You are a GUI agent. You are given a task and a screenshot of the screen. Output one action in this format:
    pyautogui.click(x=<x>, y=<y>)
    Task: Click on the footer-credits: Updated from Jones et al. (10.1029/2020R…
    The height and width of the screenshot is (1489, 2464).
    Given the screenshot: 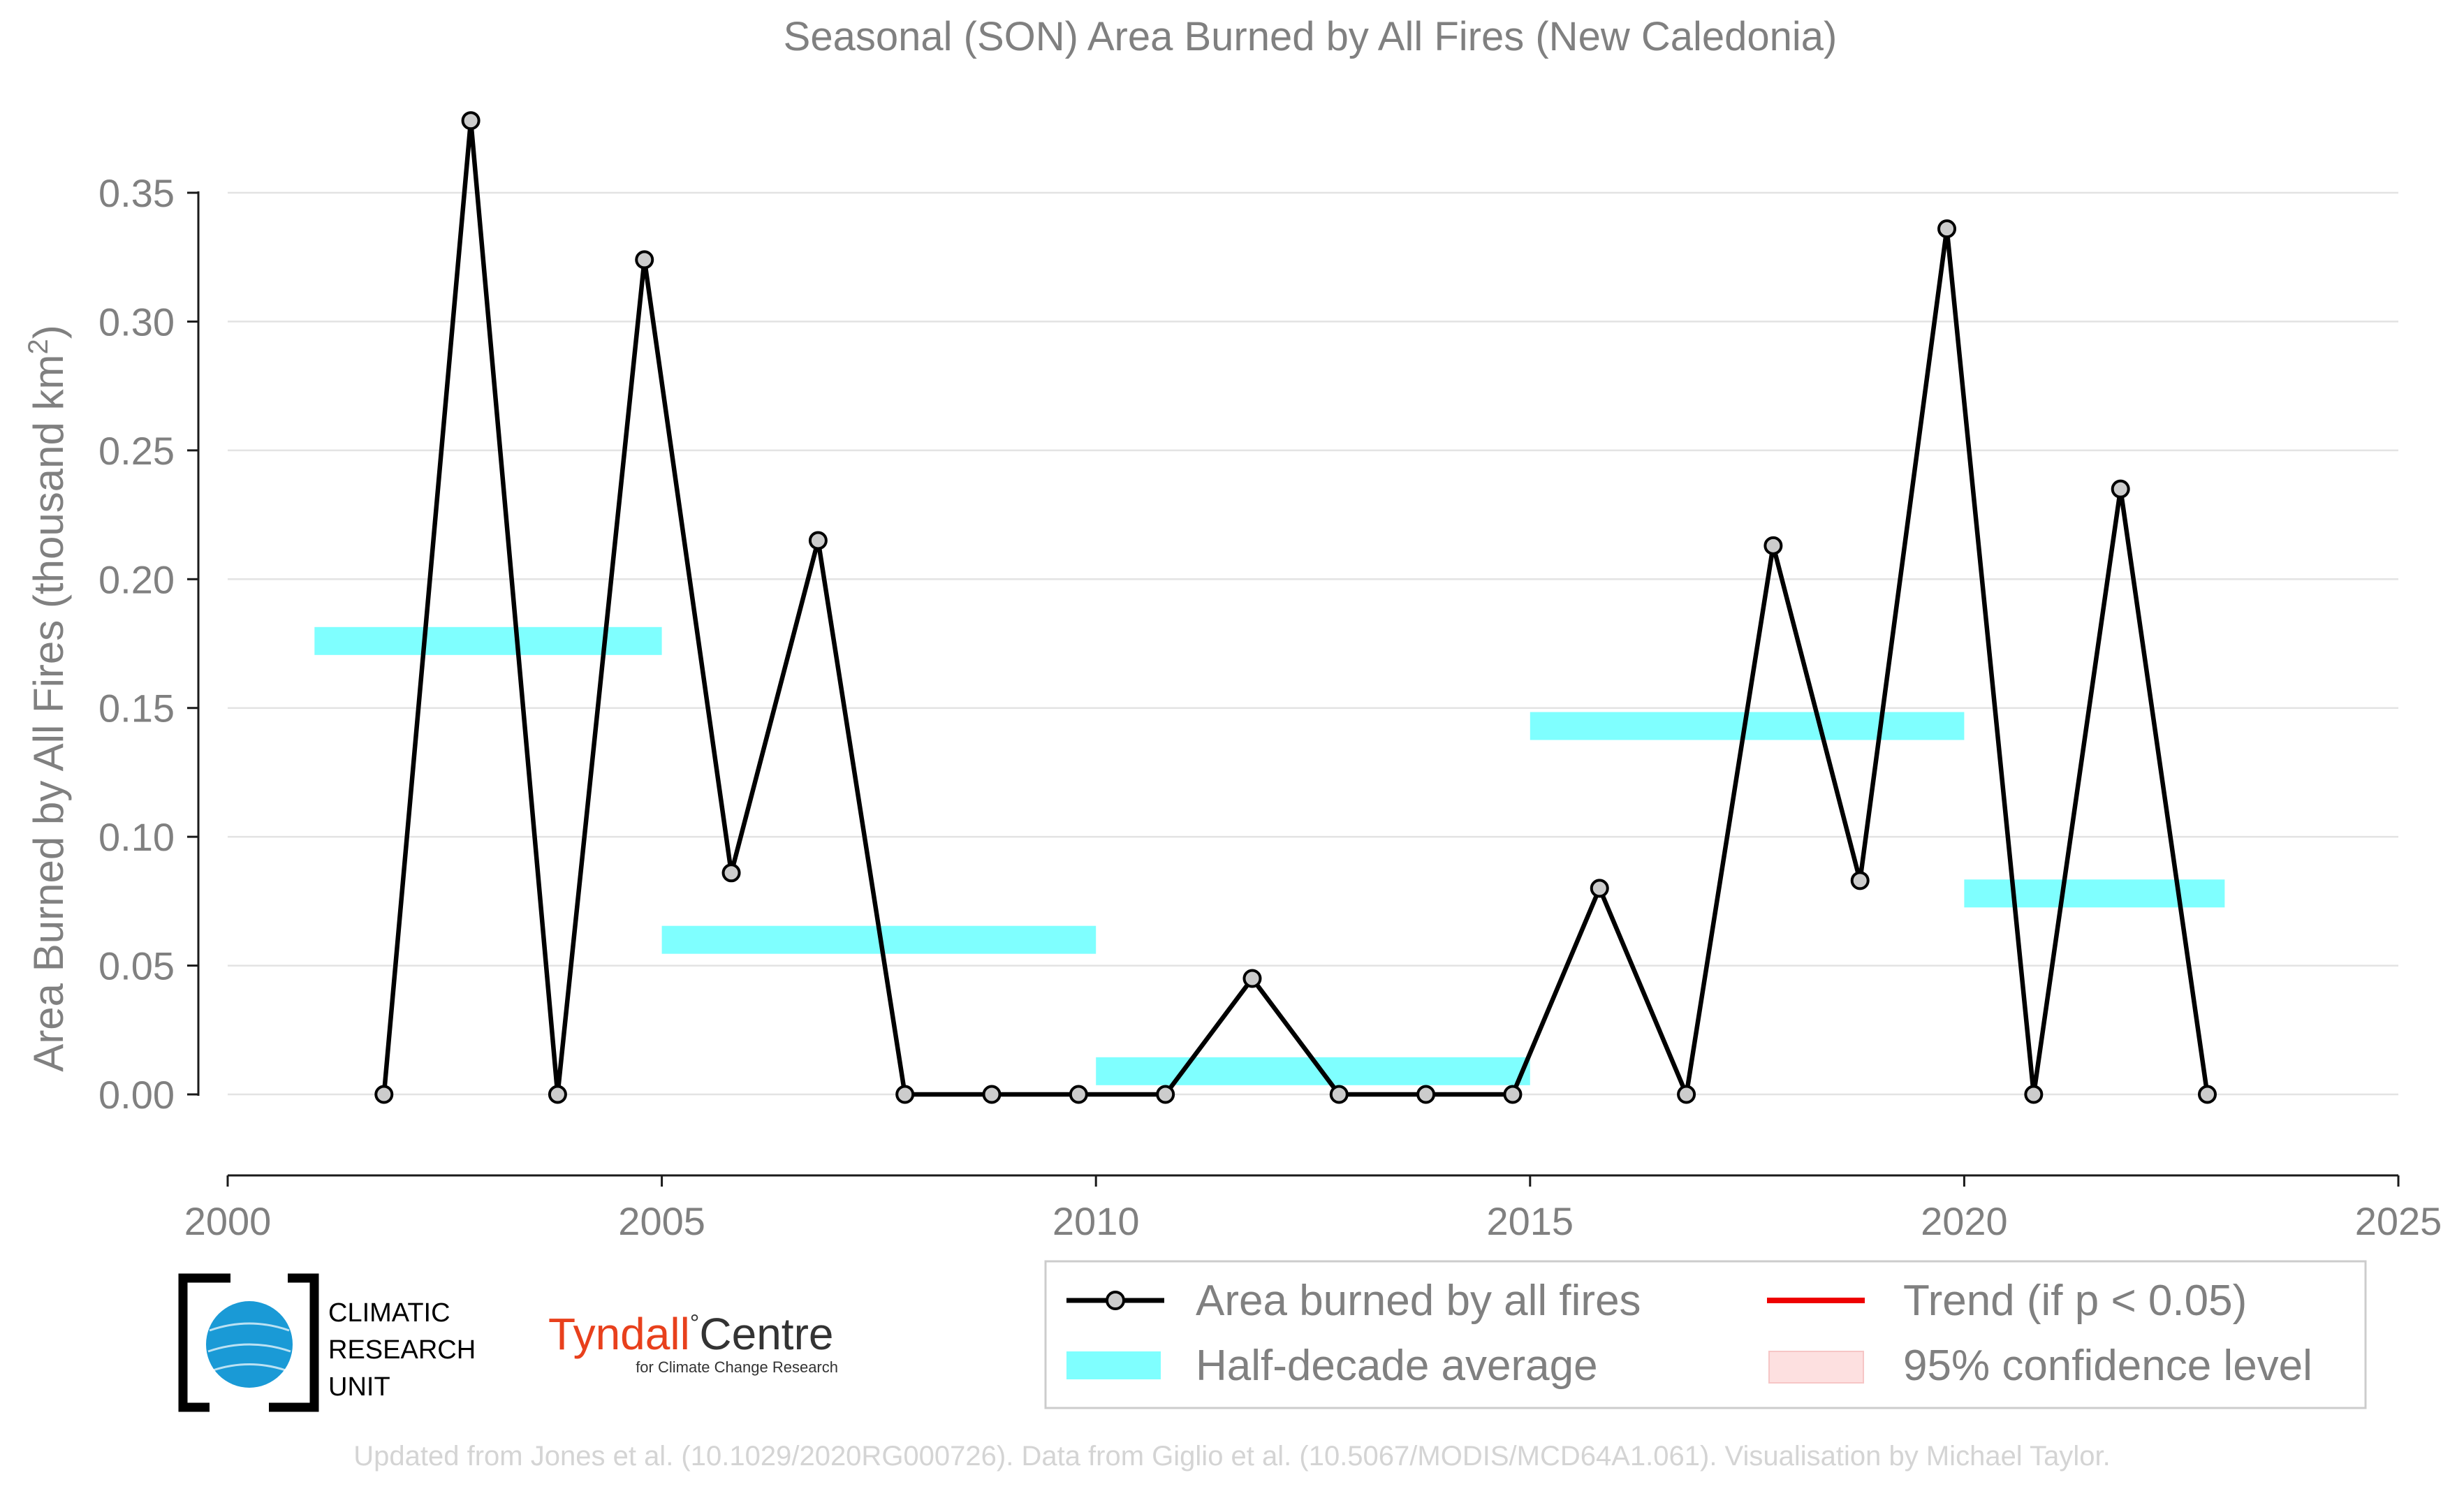 What is the action you would take?
    pyautogui.click(x=1231, y=1456)
    